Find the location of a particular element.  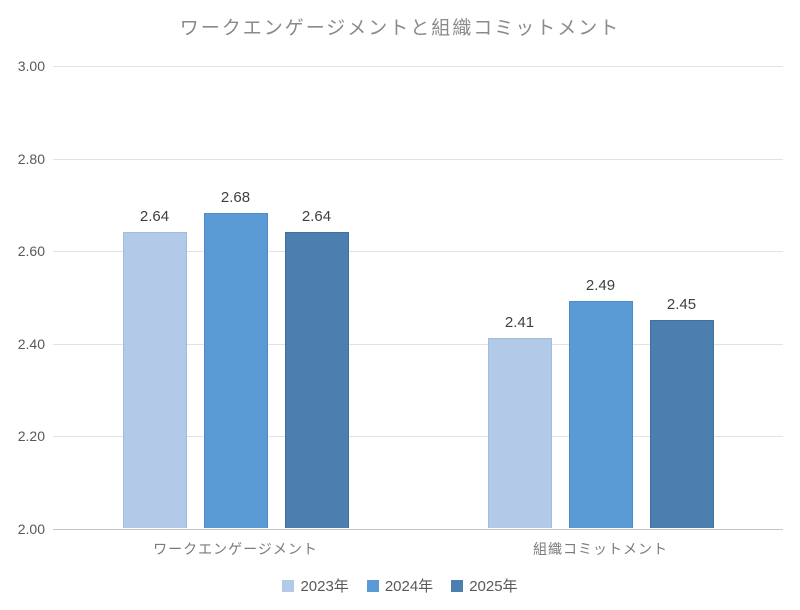

legend-item: 2025年 is located at coordinates (484, 585).